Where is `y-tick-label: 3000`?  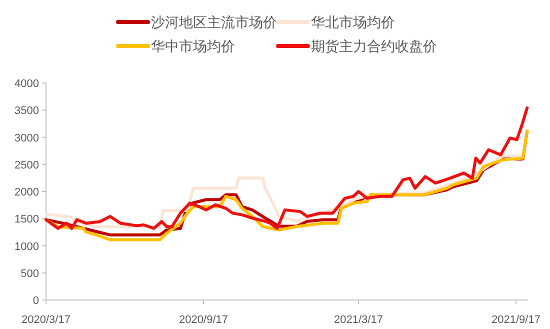
y-tick-label: 3000 is located at coordinates (26, 138).